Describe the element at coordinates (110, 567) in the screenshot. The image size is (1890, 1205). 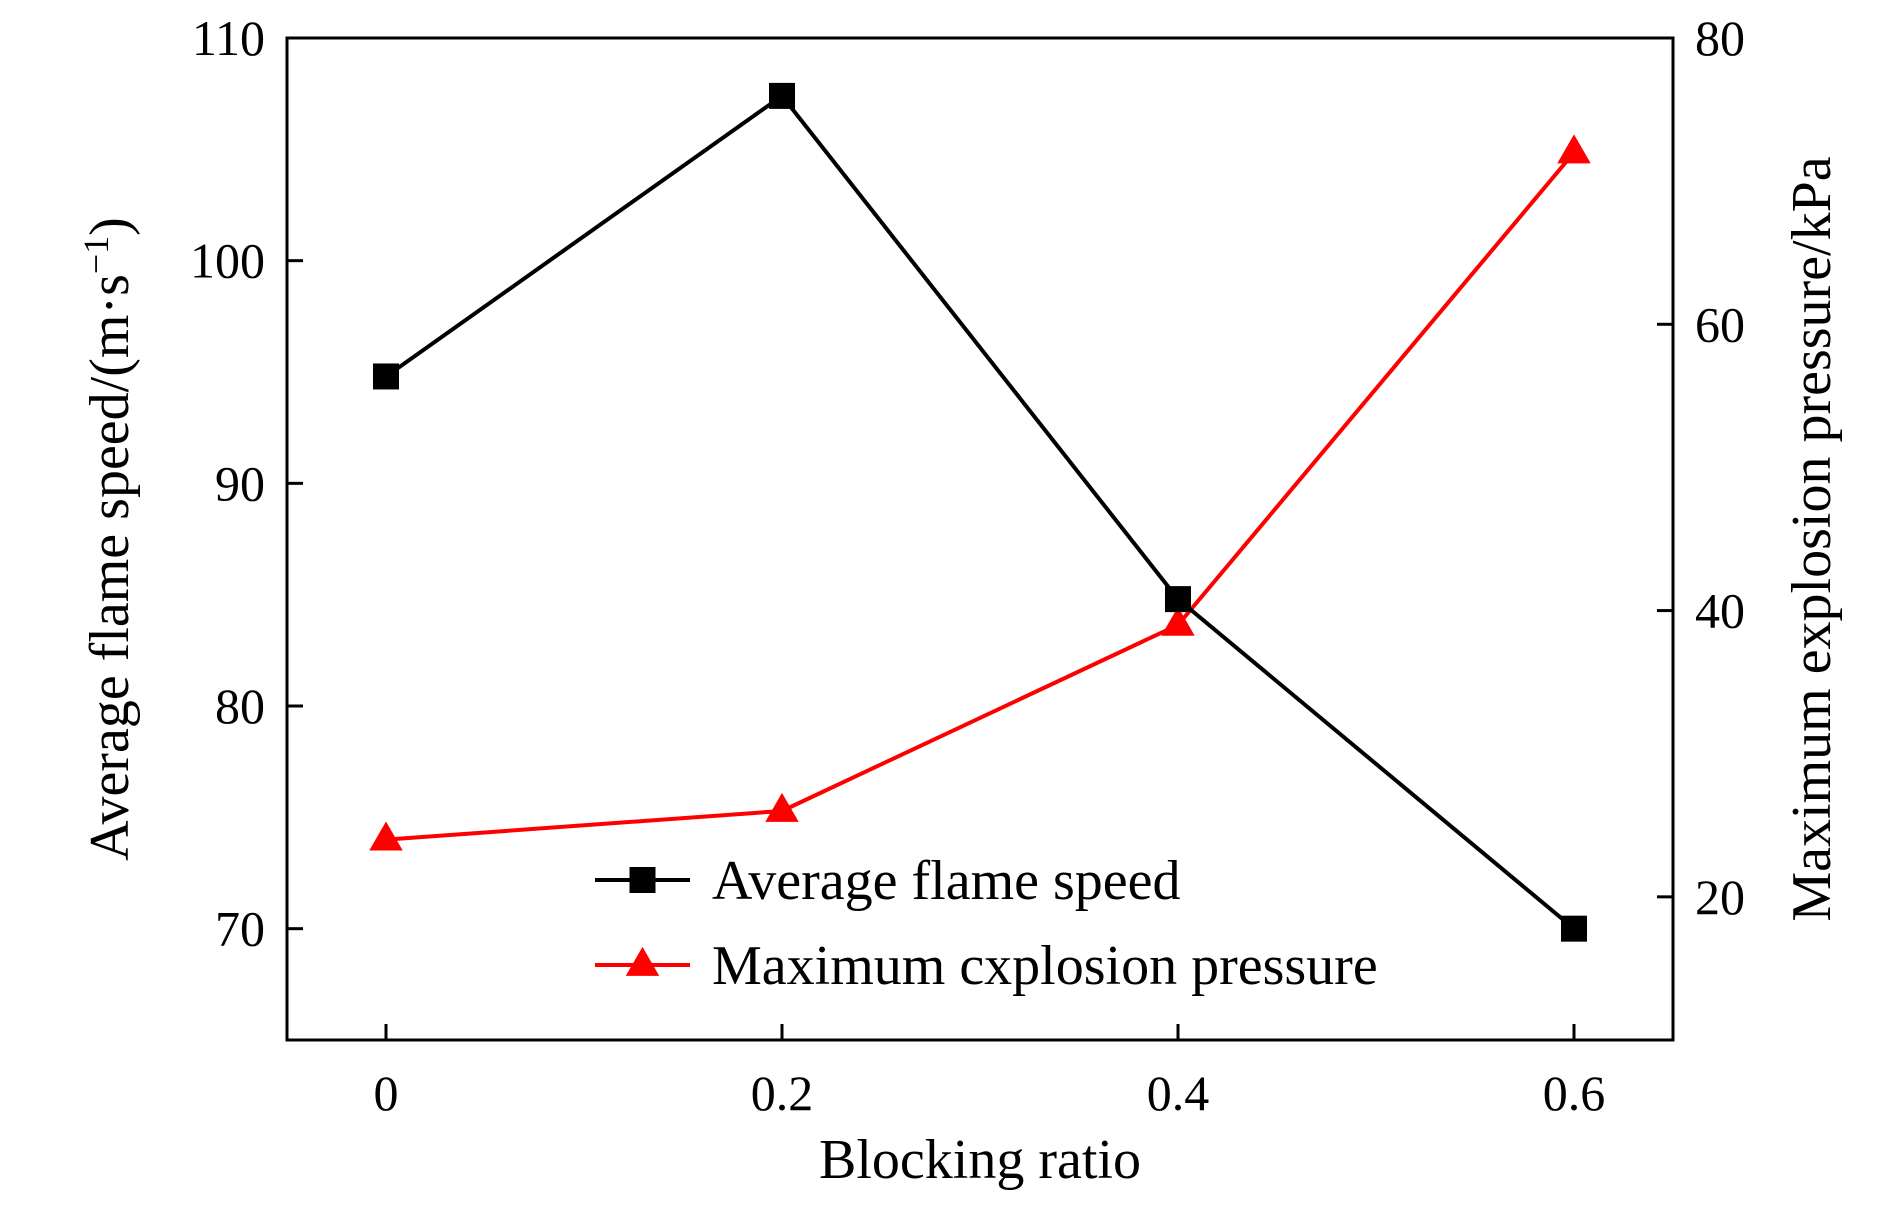
I see `y-left-title-main: Average flame speed/(m·s` at that location.